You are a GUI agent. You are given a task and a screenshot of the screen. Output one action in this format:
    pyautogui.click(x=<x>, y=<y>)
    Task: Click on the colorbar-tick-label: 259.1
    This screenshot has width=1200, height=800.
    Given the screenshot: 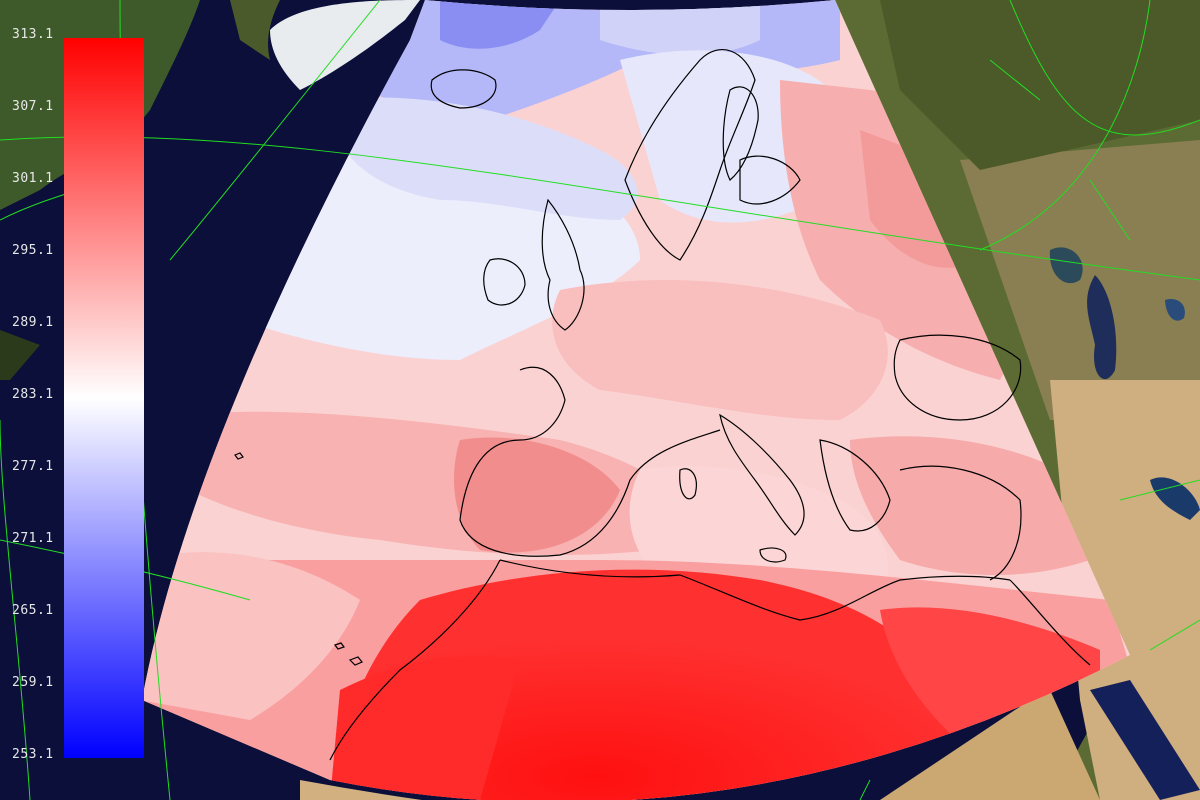 What is the action you would take?
    pyautogui.click(x=33, y=682)
    